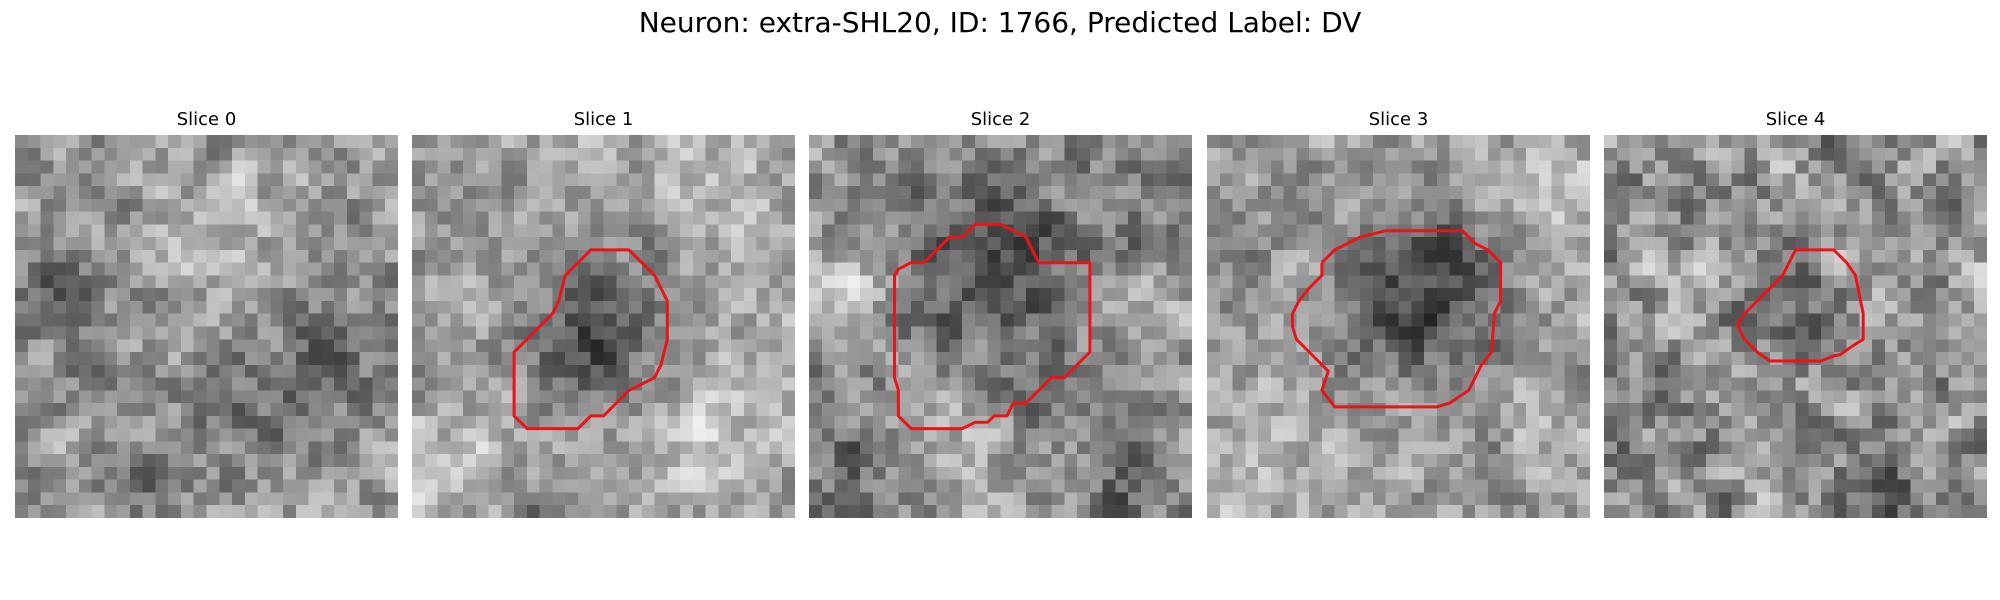 This screenshot has height=600, width=2000. What do you see at coordinates (603, 119) in the screenshot?
I see `slice-title: Slice 1` at bounding box center [603, 119].